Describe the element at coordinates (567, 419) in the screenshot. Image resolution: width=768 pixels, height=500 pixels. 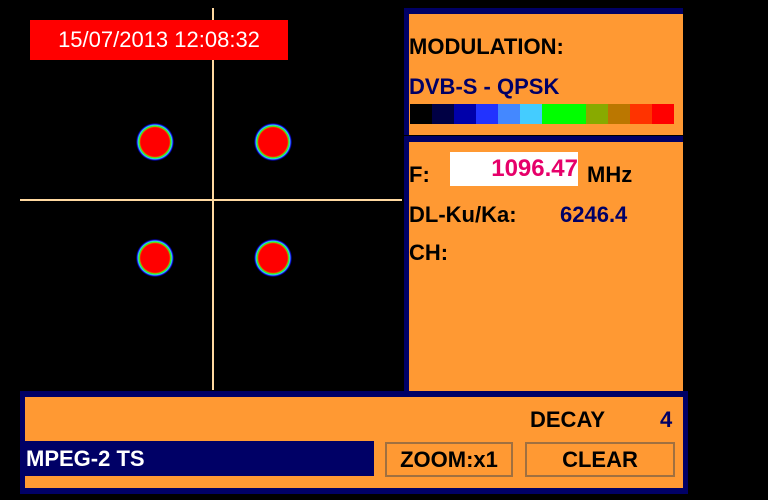
I see `decay-label: DECAY` at that location.